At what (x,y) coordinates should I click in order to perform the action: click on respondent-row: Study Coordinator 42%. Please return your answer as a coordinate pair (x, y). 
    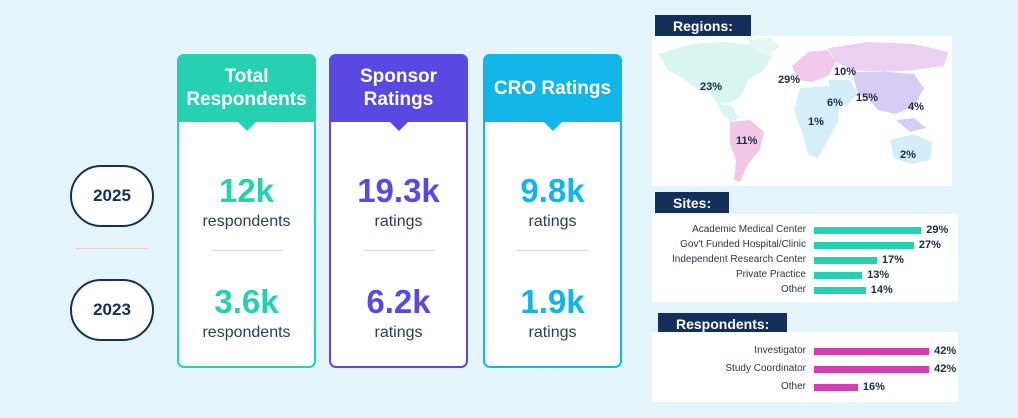
    Looking at the image, I should click on (805, 369).